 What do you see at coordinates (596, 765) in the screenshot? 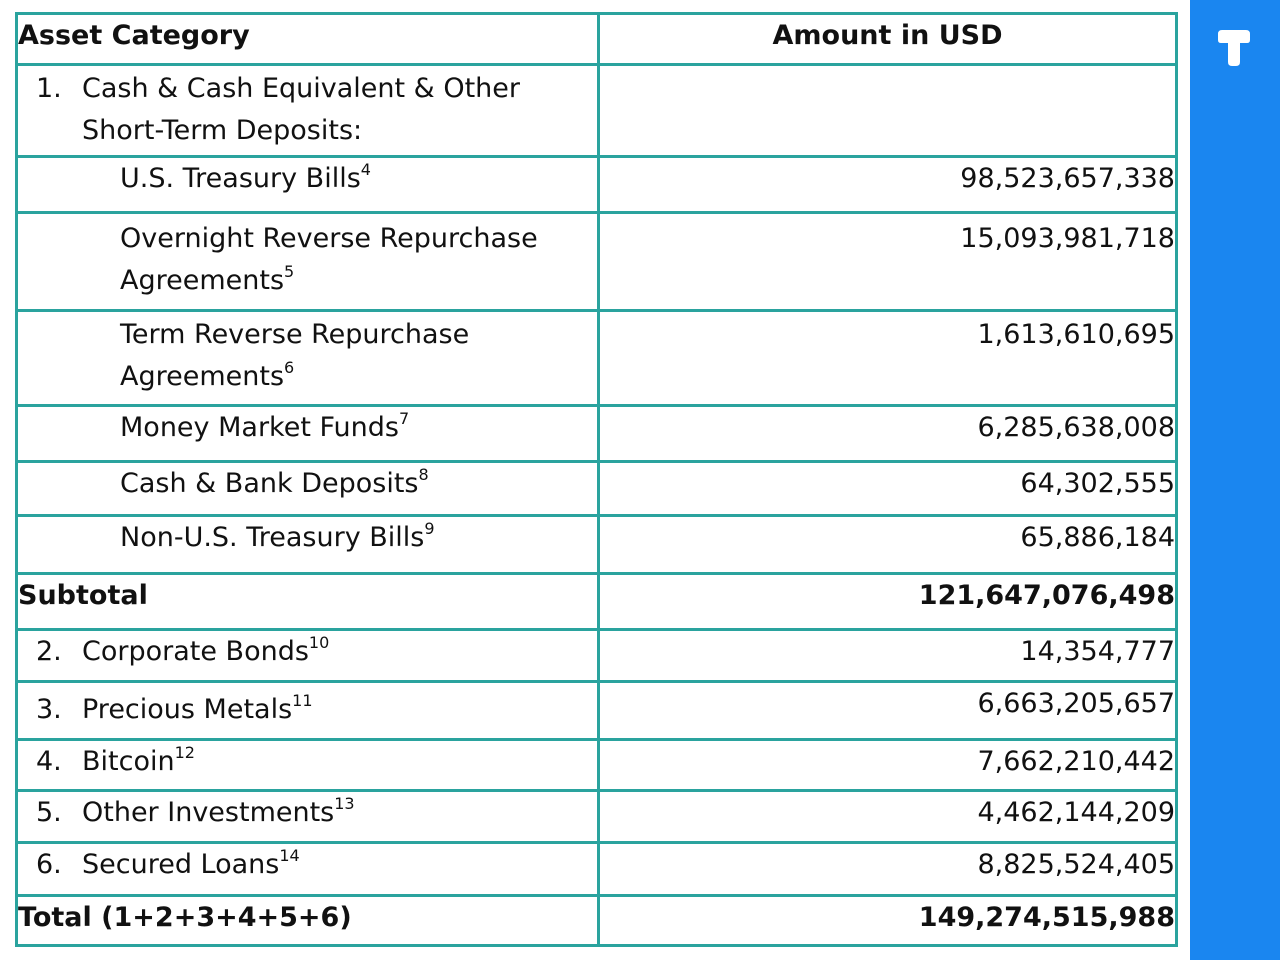
I see `table-row: 4. Bitcoin12 7,662,210,442` at bounding box center [596, 765].